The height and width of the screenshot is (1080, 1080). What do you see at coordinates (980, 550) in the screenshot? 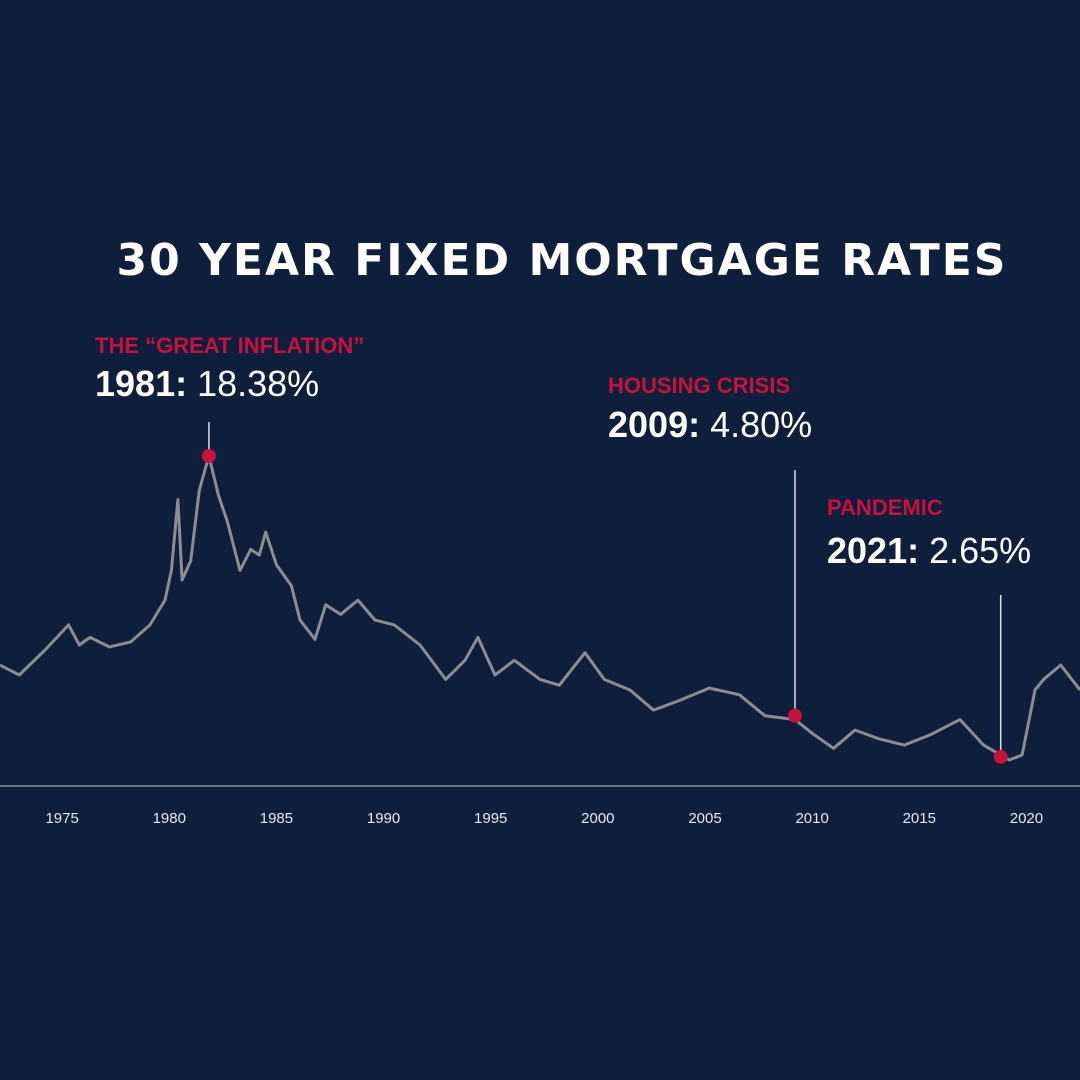
I see `annotation-value: 2.65%` at bounding box center [980, 550].